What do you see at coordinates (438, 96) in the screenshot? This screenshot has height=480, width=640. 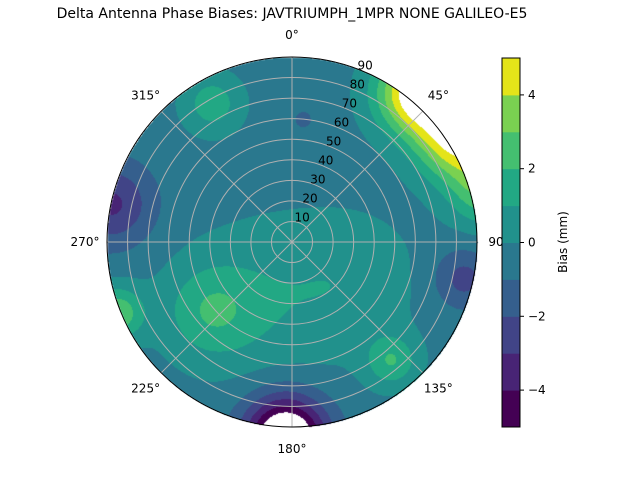 I see `theta-tick-label: 45°` at bounding box center [438, 96].